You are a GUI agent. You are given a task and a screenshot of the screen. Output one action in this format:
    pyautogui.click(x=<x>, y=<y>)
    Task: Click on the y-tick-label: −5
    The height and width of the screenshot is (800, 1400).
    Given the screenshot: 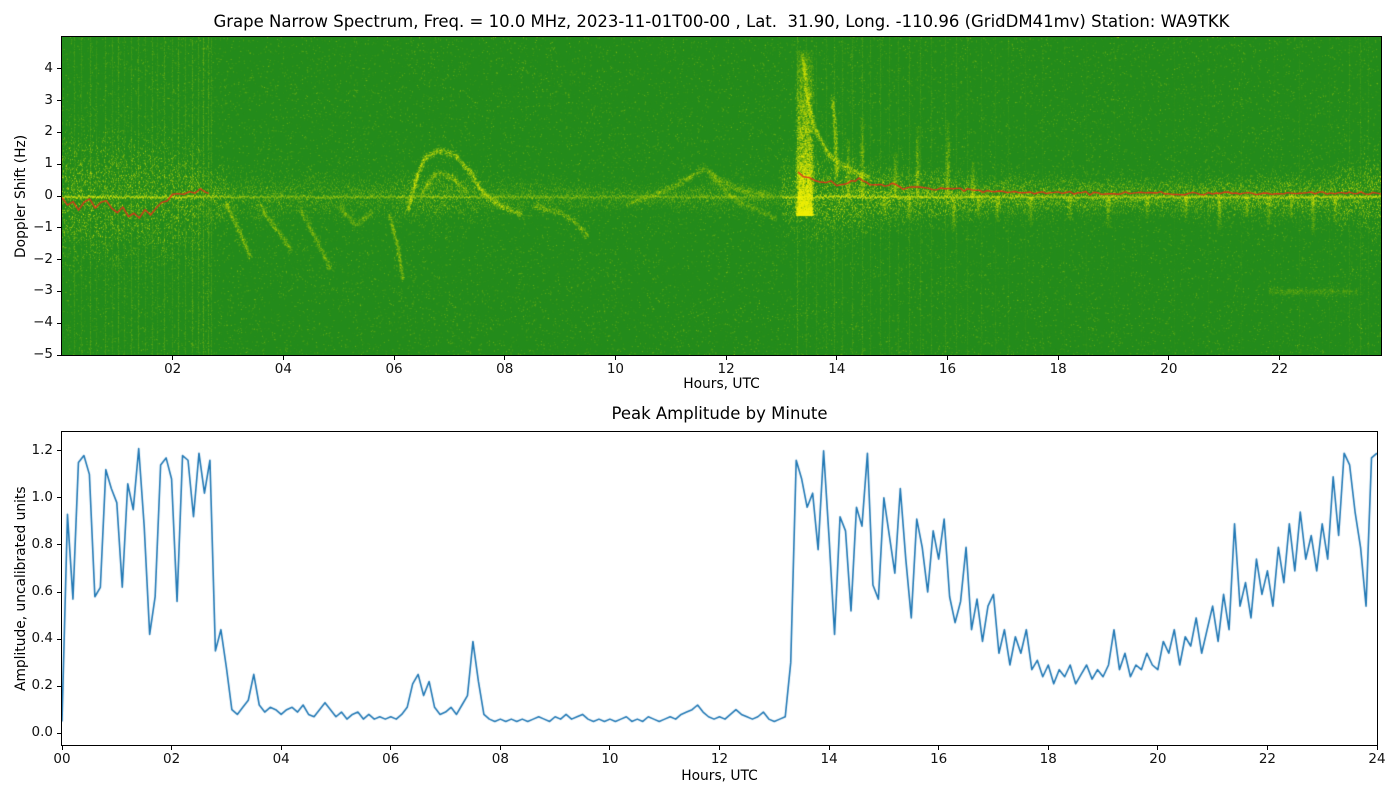 What is the action you would take?
    pyautogui.click(x=43, y=354)
    